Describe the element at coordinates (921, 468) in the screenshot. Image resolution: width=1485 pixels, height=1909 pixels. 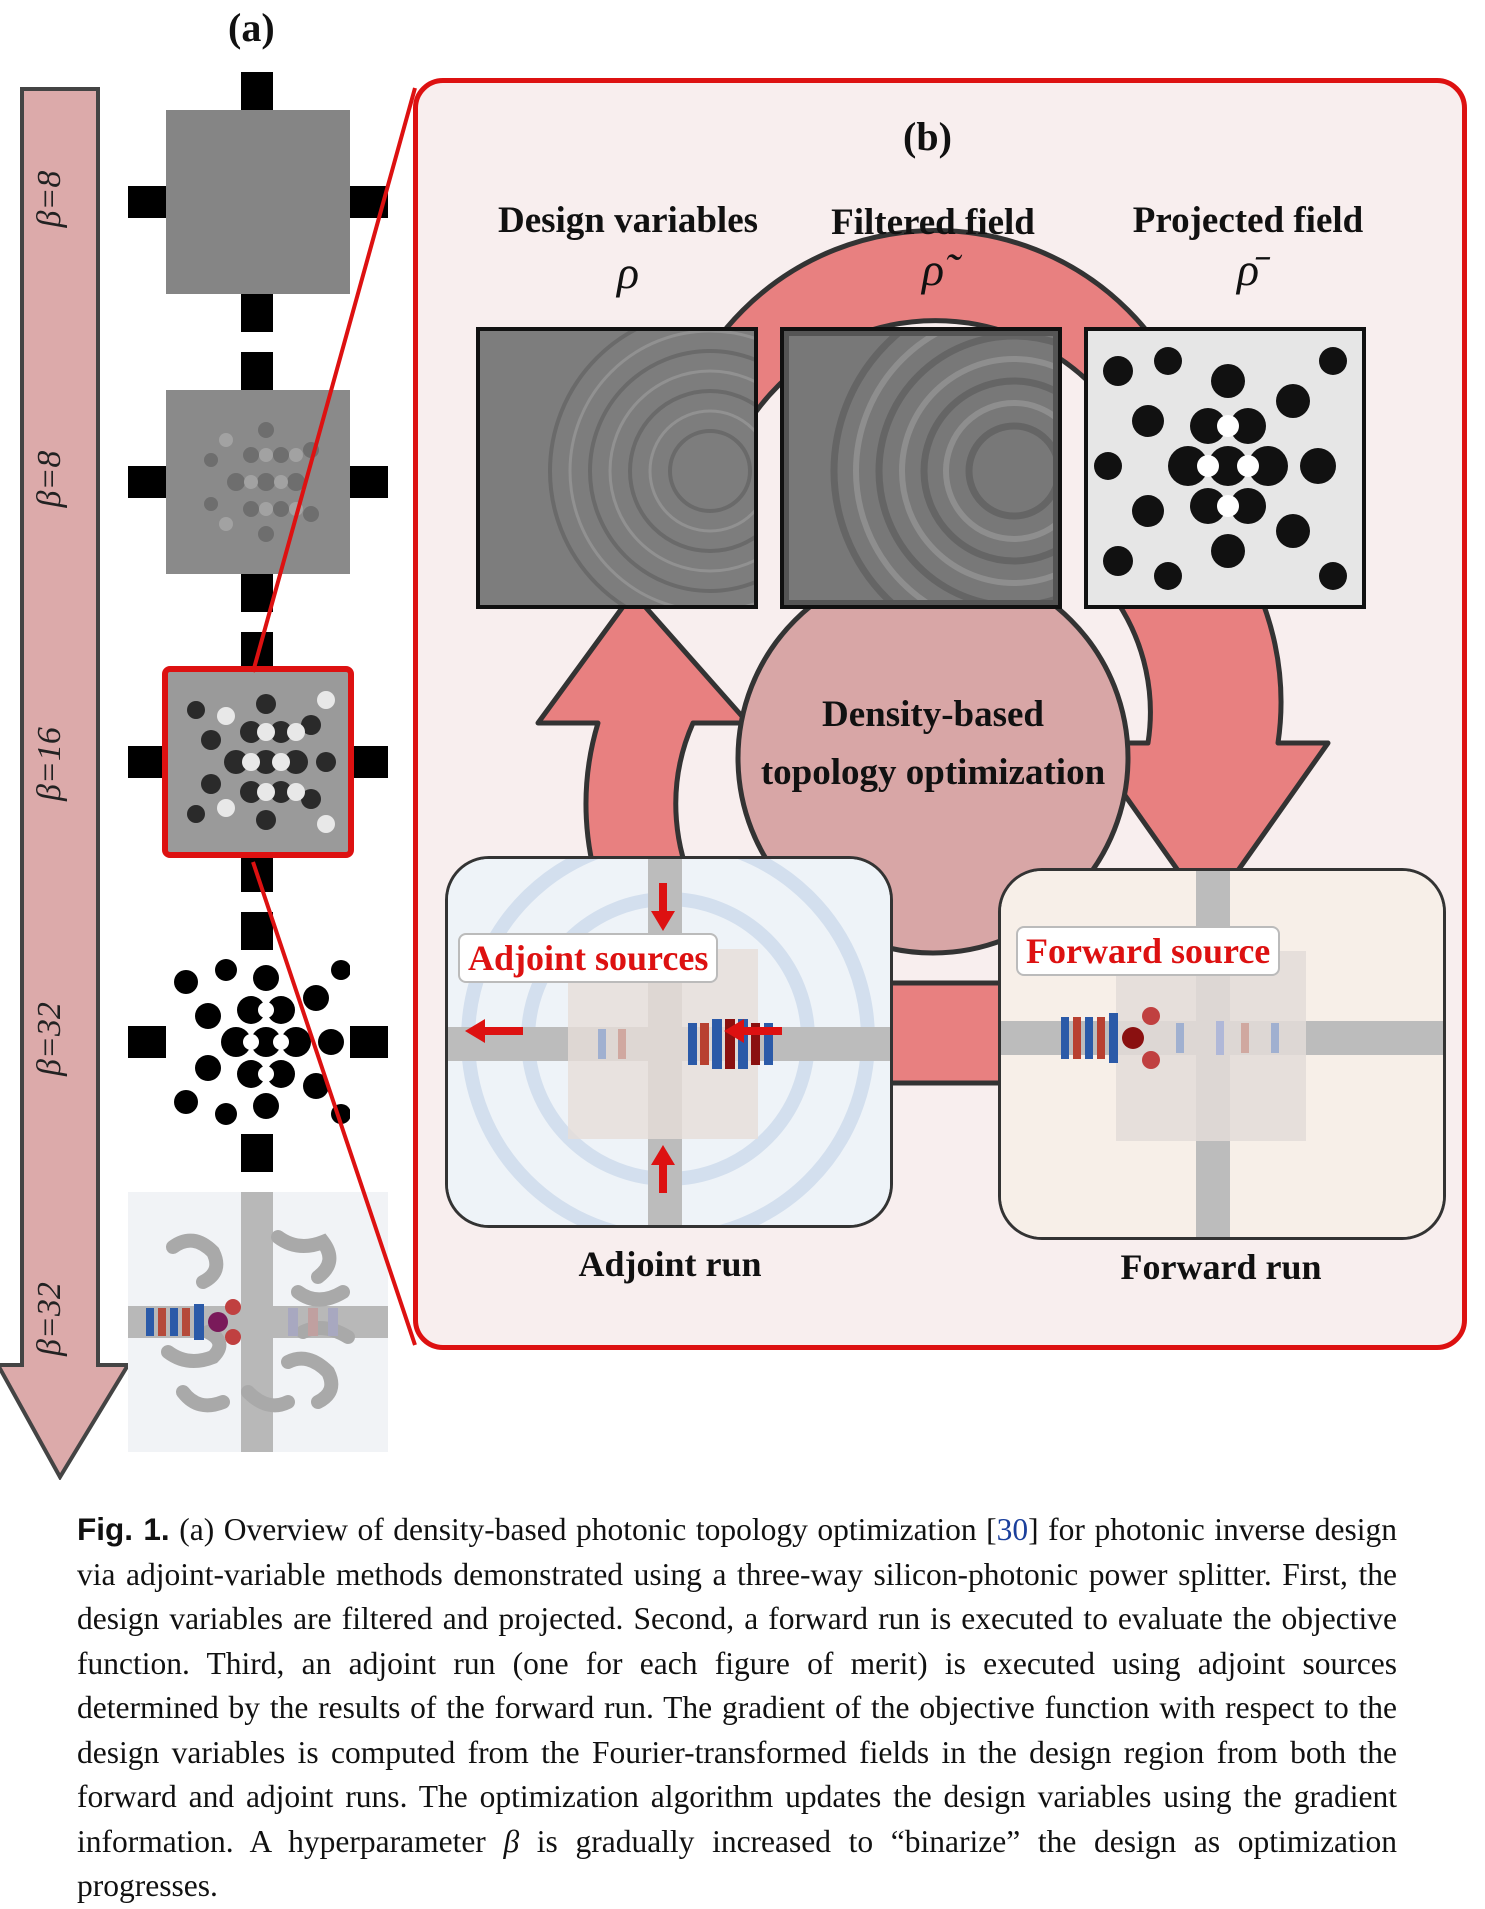
I see `filtered-field-image` at that location.